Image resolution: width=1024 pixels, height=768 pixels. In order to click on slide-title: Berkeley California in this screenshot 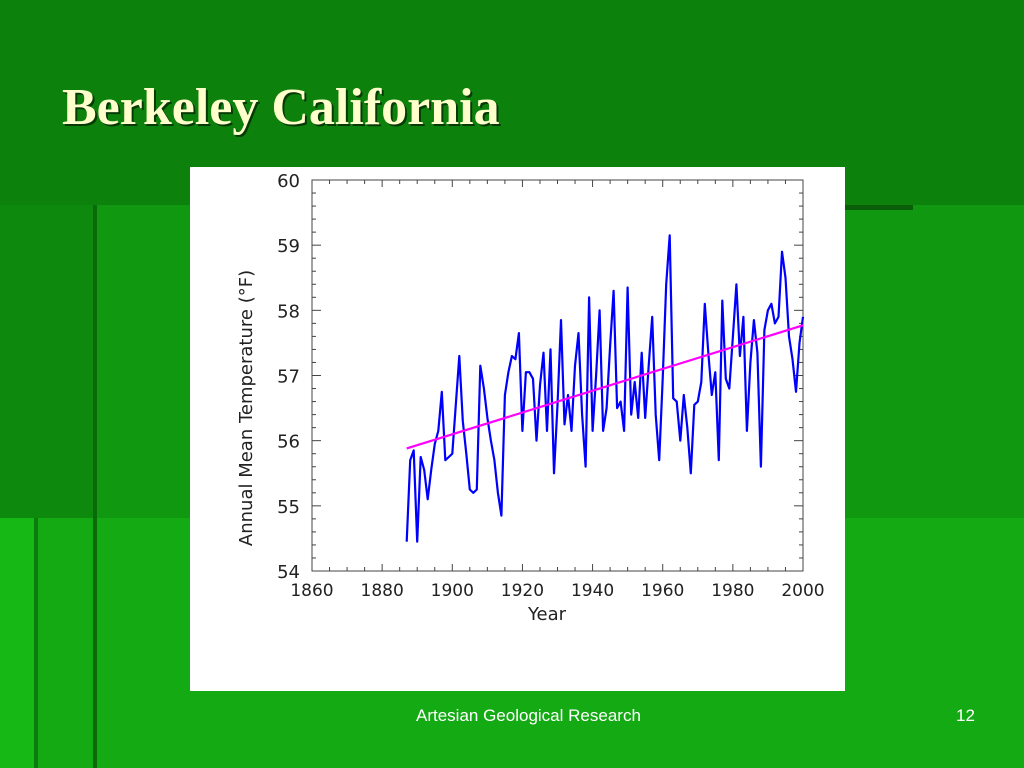, I will do `click(281, 107)`.